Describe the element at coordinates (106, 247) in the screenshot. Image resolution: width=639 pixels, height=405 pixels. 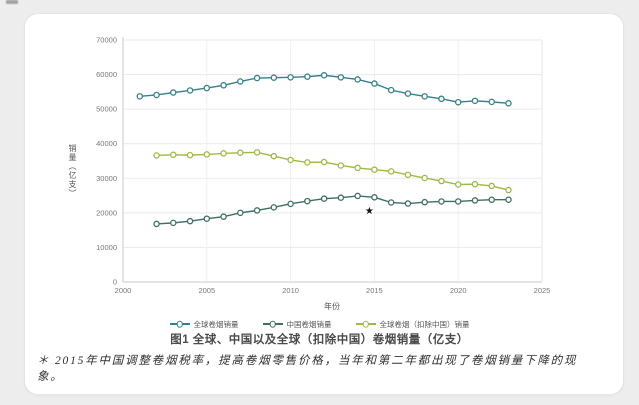
I see `y-tick-label: 10000` at that location.